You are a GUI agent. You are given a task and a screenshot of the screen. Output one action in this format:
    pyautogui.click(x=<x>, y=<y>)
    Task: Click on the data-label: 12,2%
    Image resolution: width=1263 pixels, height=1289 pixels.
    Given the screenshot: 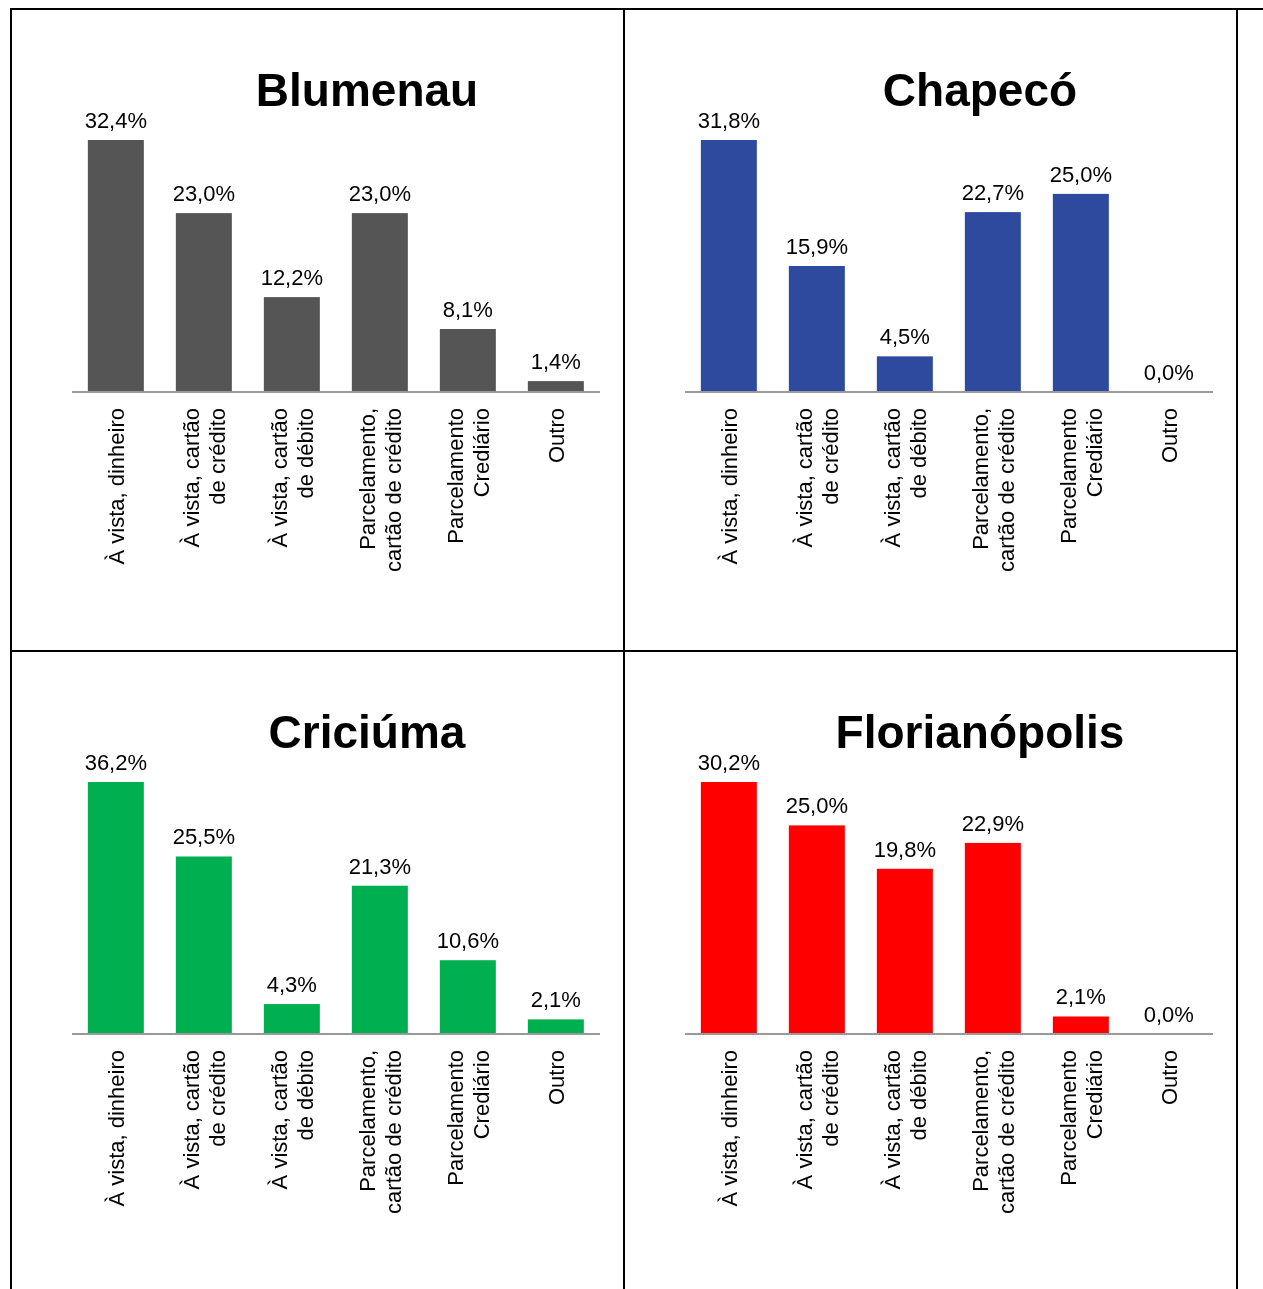 What is the action you would take?
    pyautogui.click(x=292, y=278)
    